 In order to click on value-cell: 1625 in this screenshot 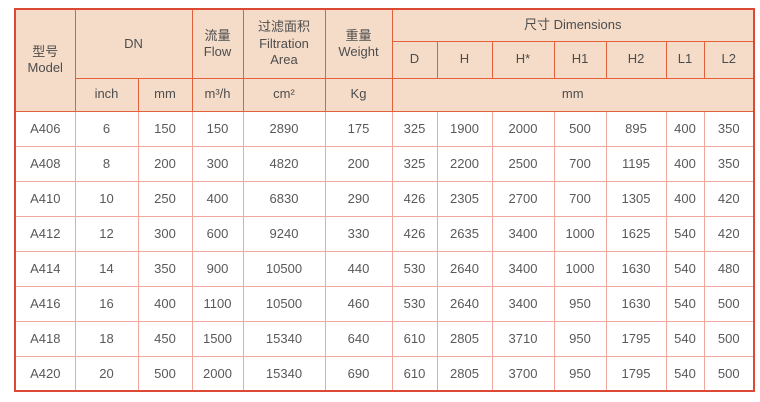, I will do `click(636, 233)`.